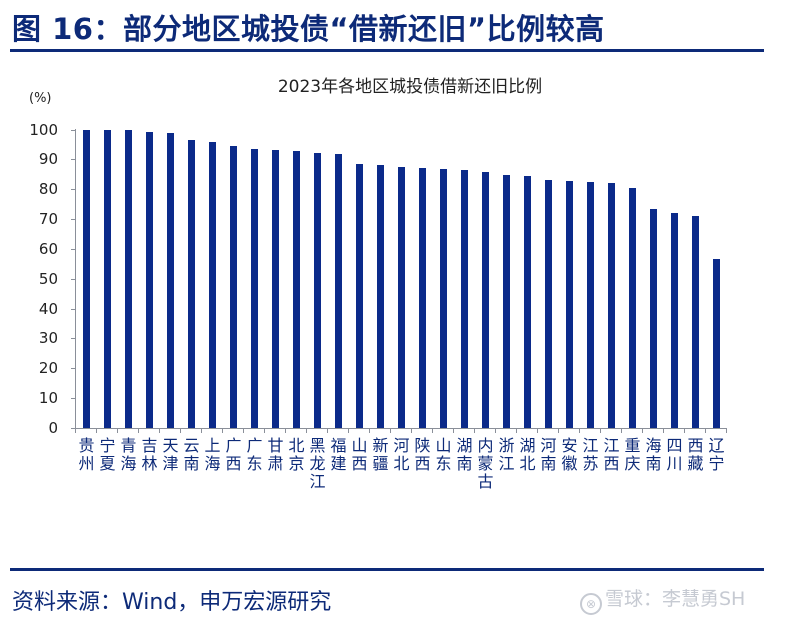 This screenshot has height=620, width=800. I want to click on x-tick-label: 上海, so click(212, 454).